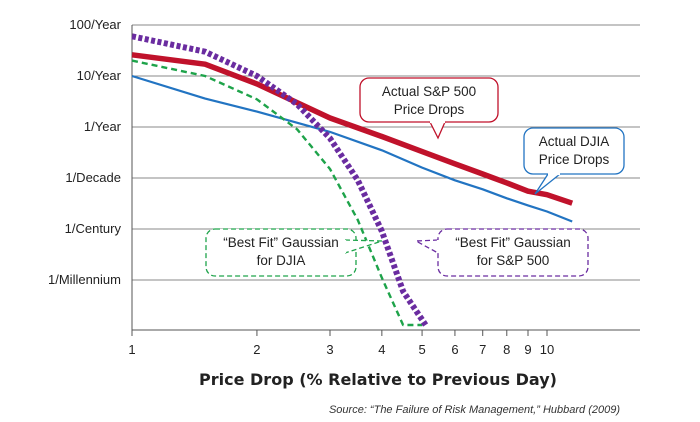 The height and width of the screenshot is (422, 700). I want to click on sp500-actual-callout: Actual S&P 500 Price Drops, so click(429, 108).